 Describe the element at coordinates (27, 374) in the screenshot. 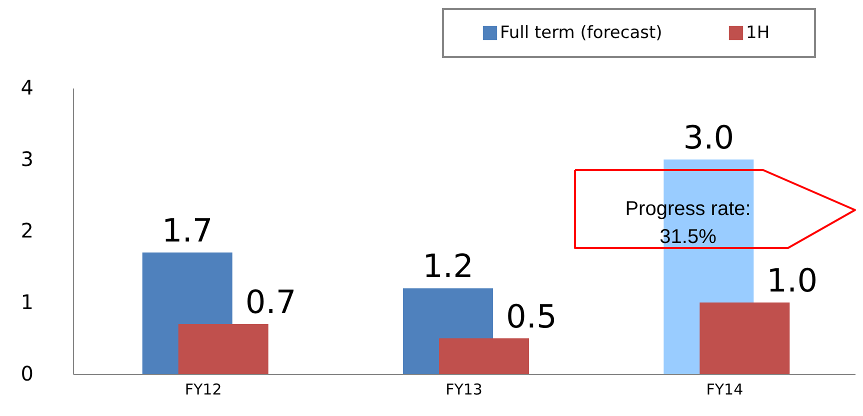

I see `y-tick-label: 0` at that location.